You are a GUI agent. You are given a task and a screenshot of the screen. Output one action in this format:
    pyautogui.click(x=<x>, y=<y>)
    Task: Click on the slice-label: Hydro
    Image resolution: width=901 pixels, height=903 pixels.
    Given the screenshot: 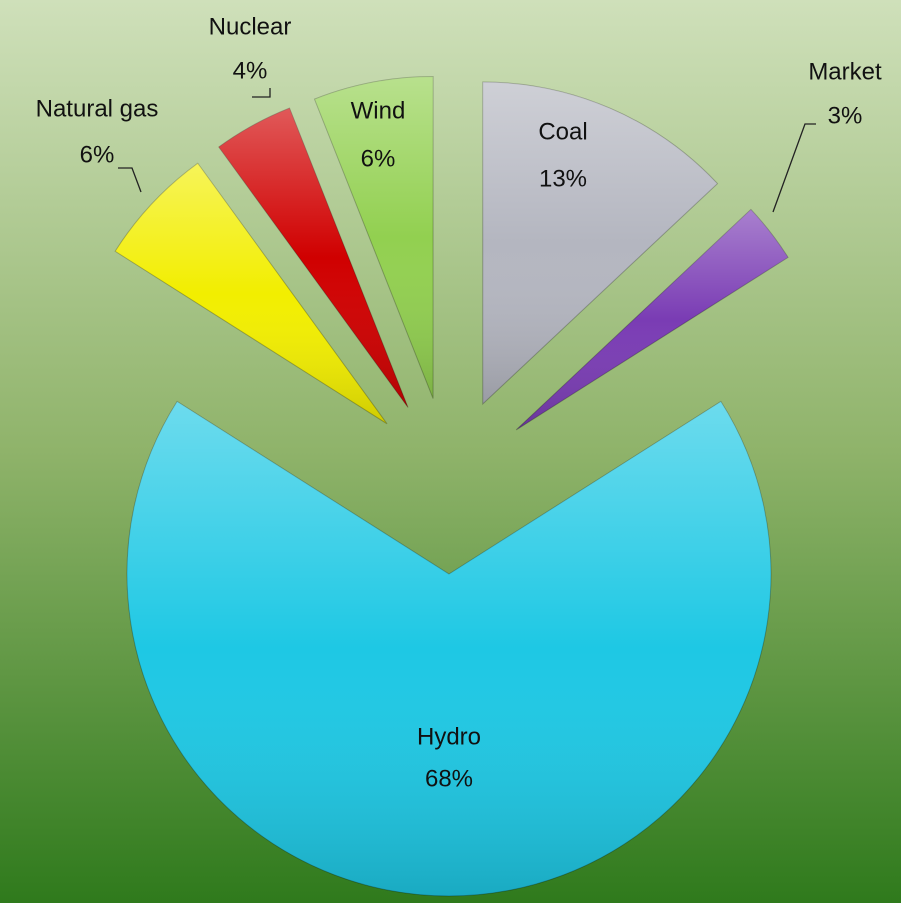 What is the action you would take?
    pyautogui.click(x=449, y=736)
    